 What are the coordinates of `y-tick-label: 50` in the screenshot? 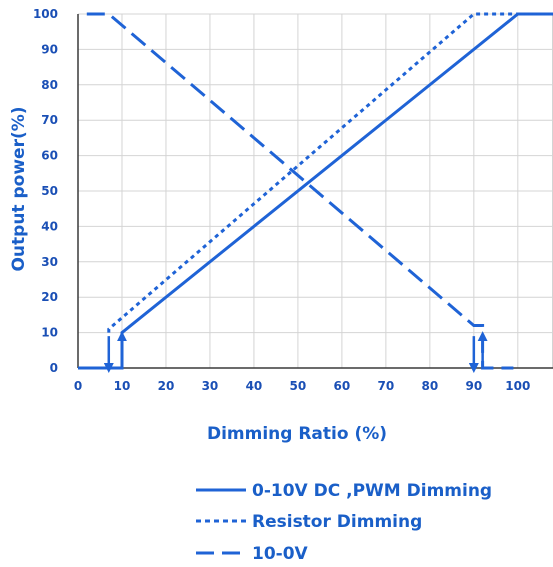 It's located at (49, 191).